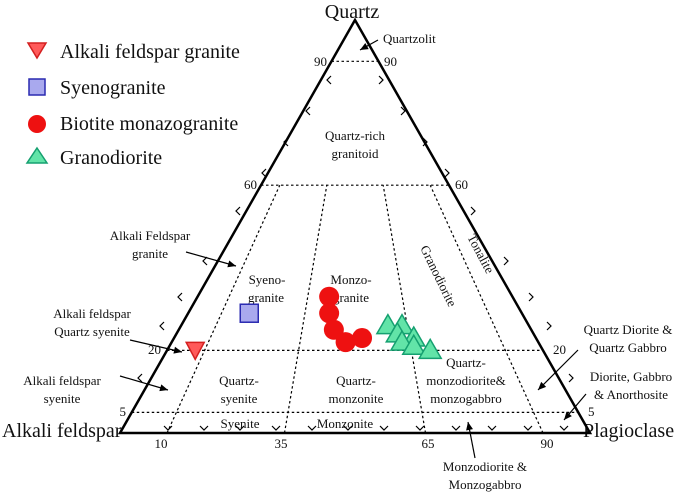 This screenshot has width=685, height=496. Describe the element at coordinates (547, 443) in the screenshot. I see `tick-b90: 90` at that location.